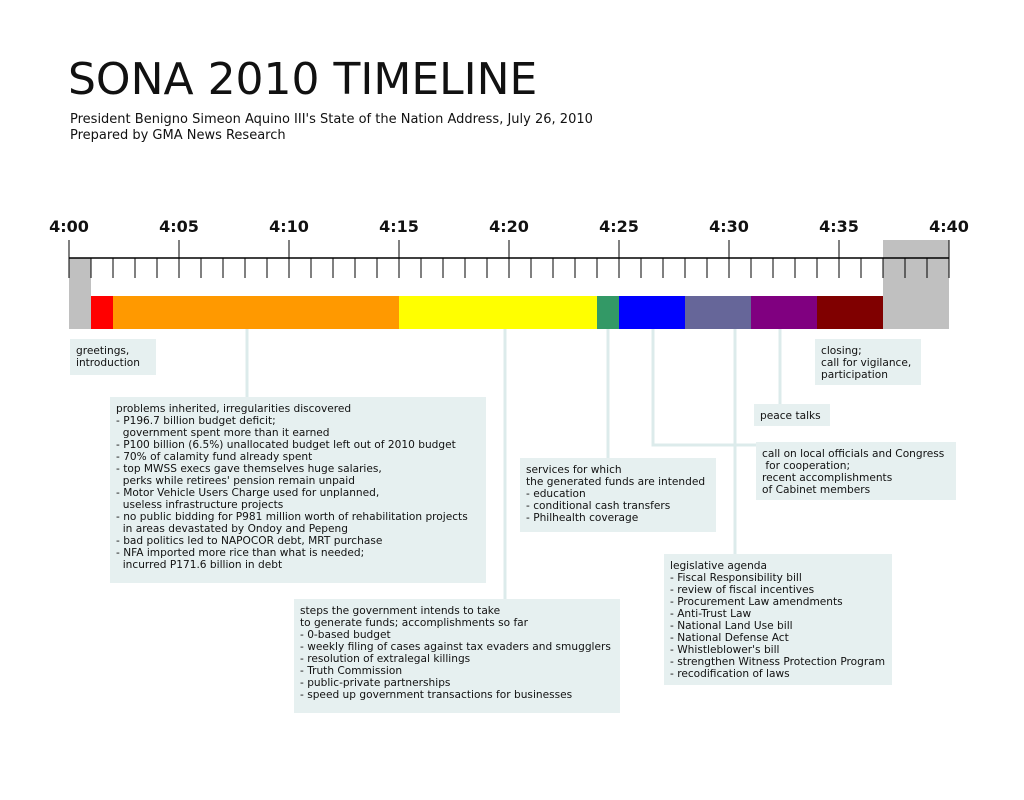 The image size is (1024, 800). Describe the element at coordinates (703, 388) in the screenshot. I see `connector-local` at that location.